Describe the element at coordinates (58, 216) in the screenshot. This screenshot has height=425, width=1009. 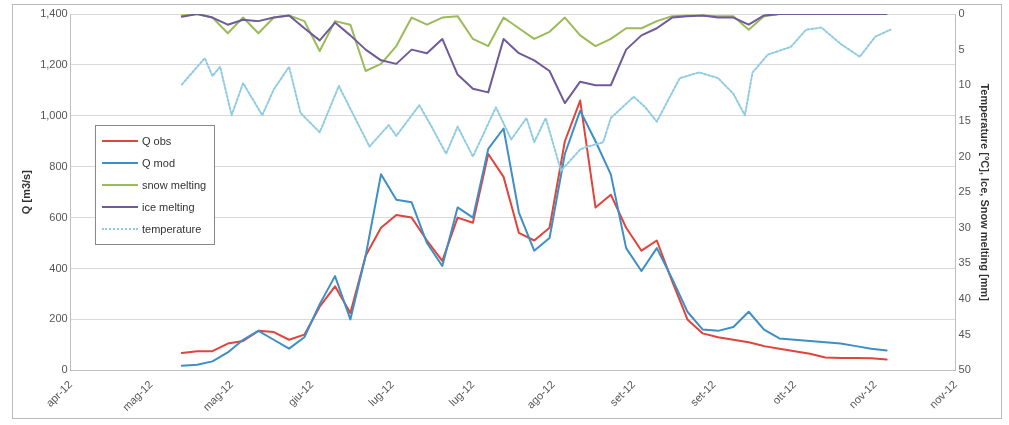
I see `y-tick-label: 600` at that location.